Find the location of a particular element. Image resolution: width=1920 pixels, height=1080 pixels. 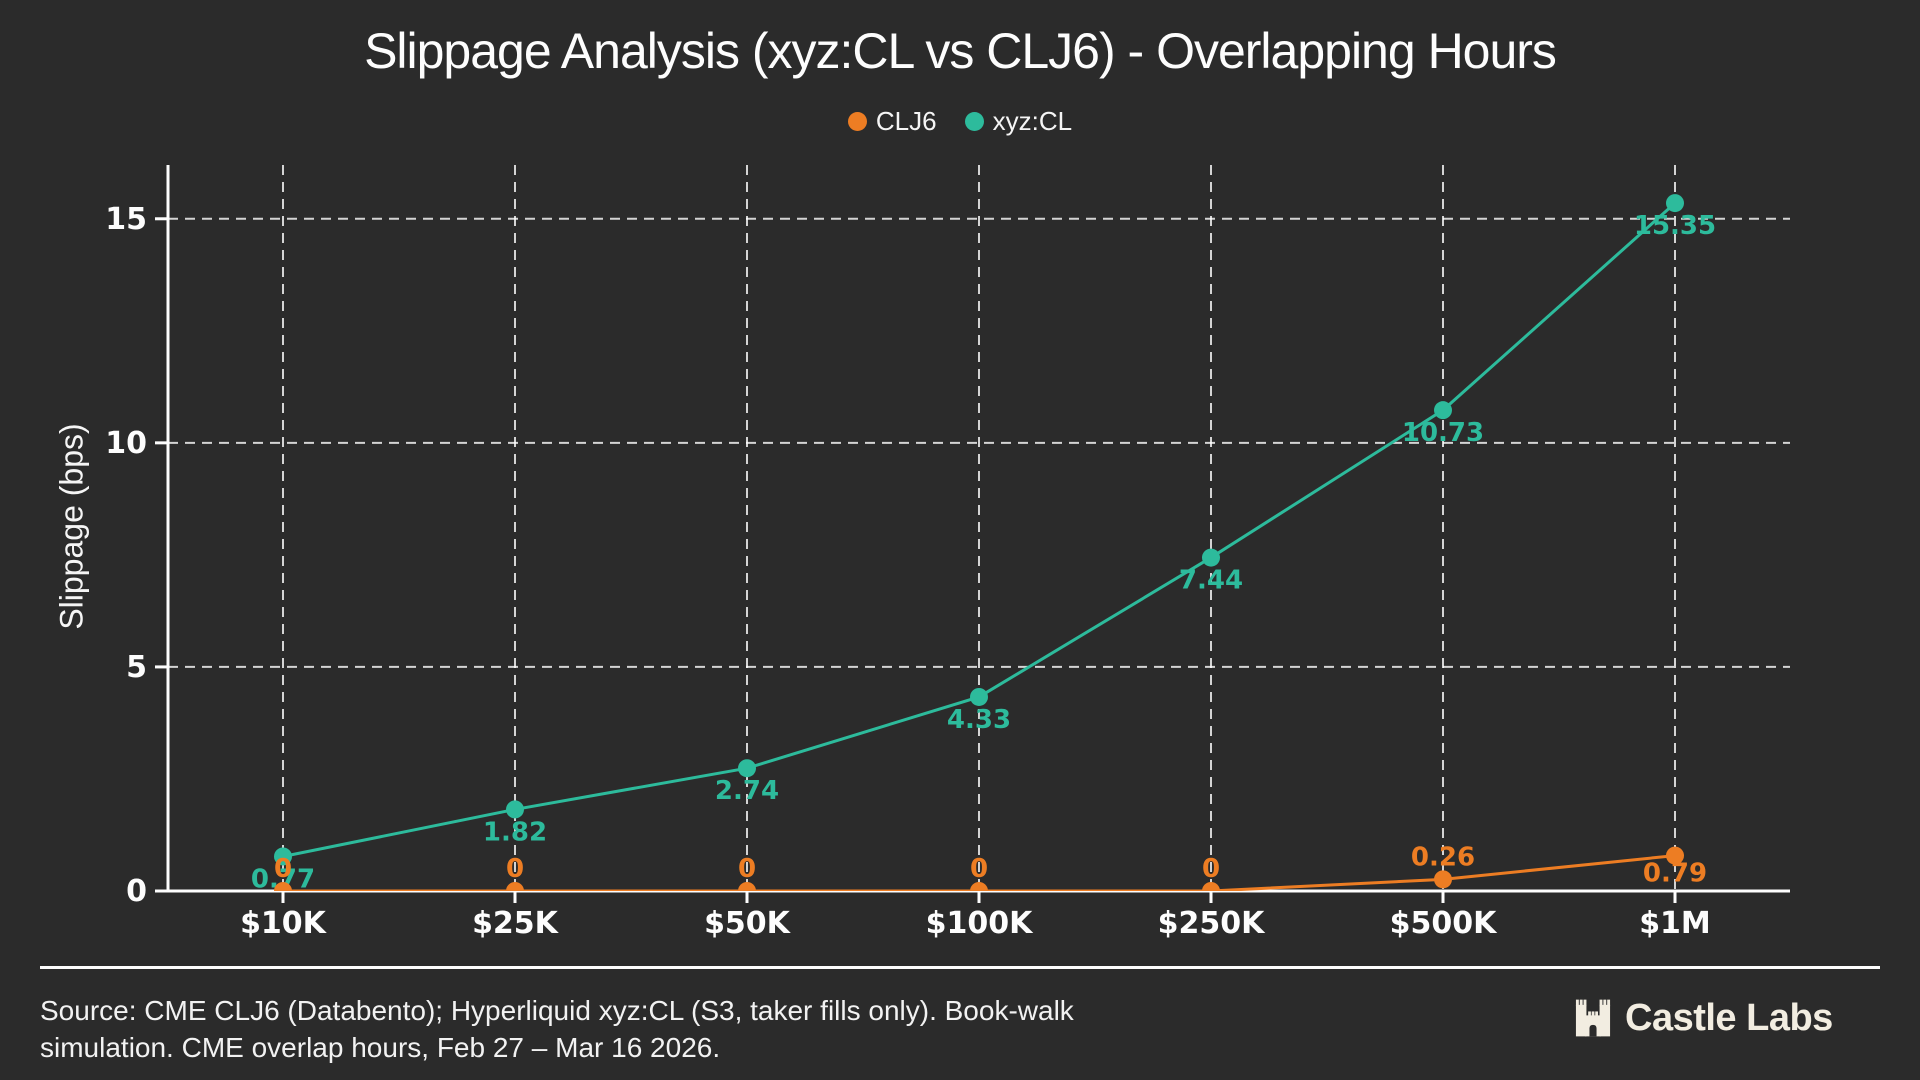

x-tick-label: $500K is located at coordinates (1444, 923).